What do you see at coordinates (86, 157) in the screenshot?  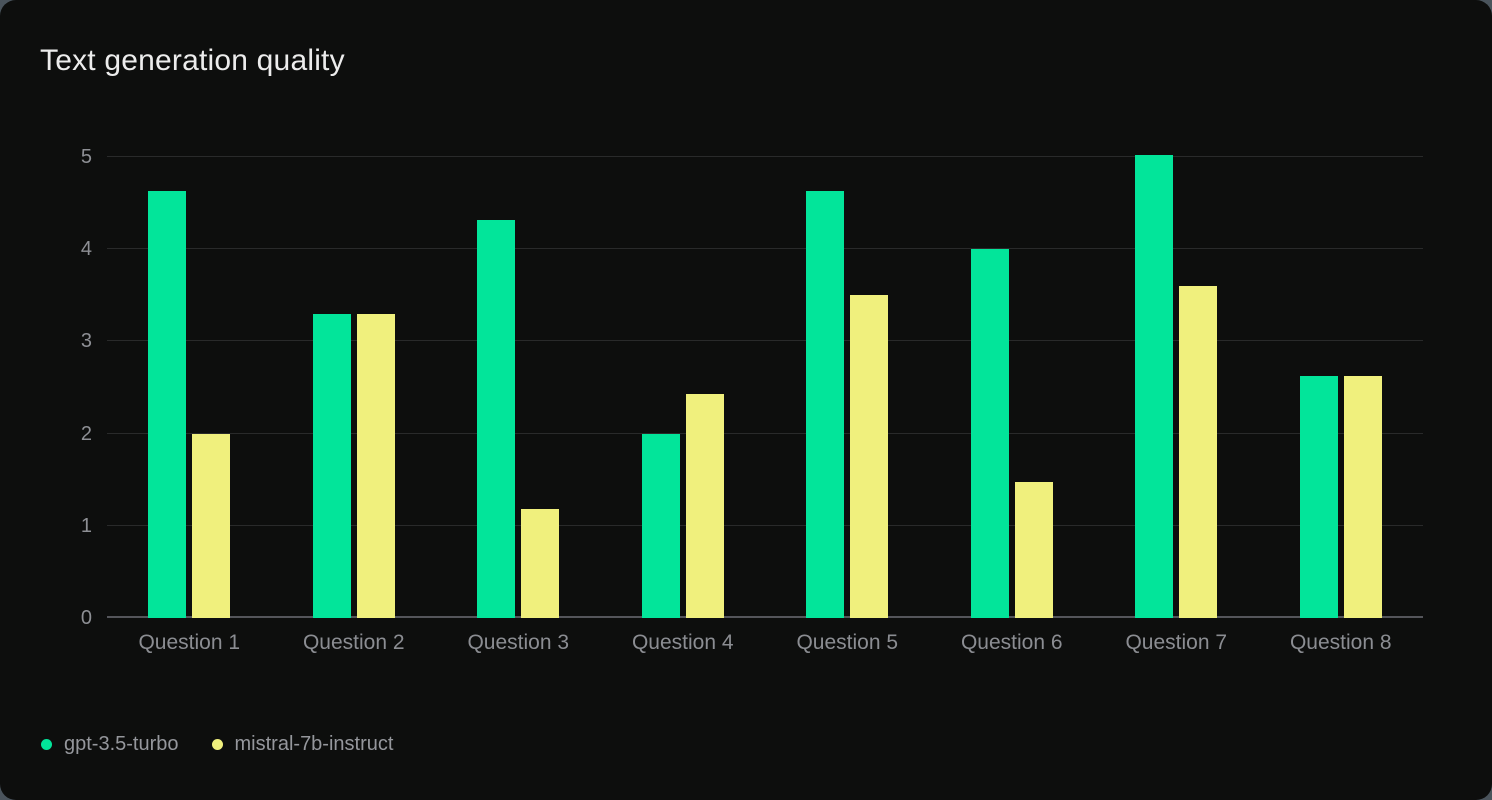 I see `y-tick-label: 5` at bounding box center [86, 157].